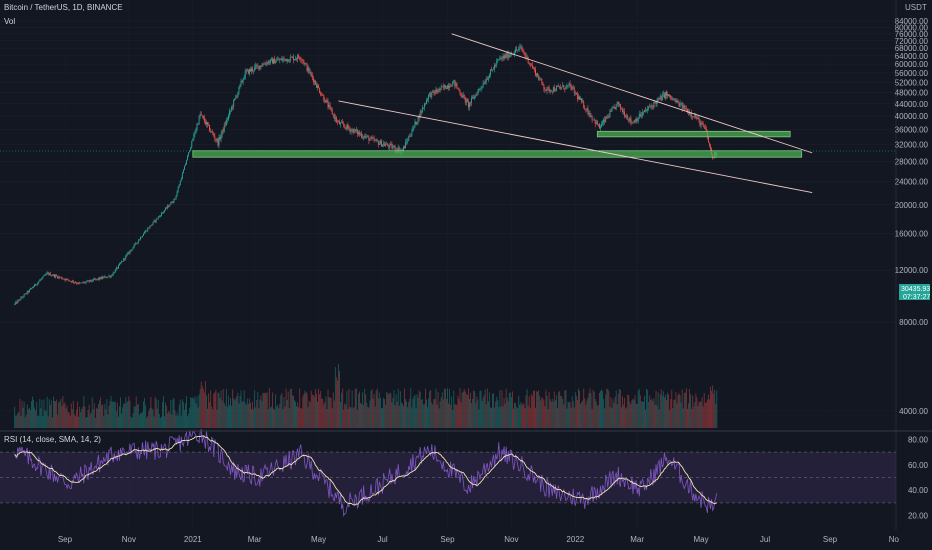 The image size is (932, 550). What do you see at coordinates (9, 21) in the screenshot?
I see `volume-label: Vol` at bounding box center [9, 21].